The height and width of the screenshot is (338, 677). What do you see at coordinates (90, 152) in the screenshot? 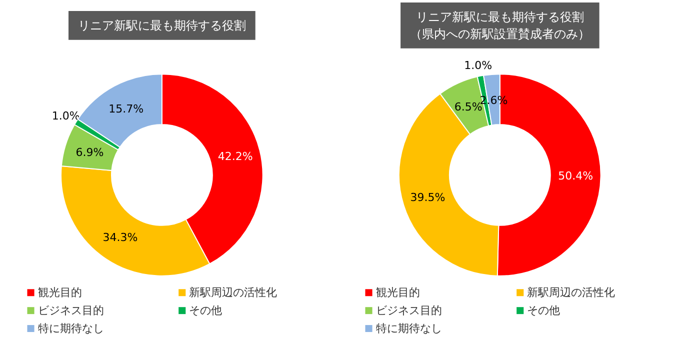
I see `data-label: 6.9%` at bounding box center [90, 152].